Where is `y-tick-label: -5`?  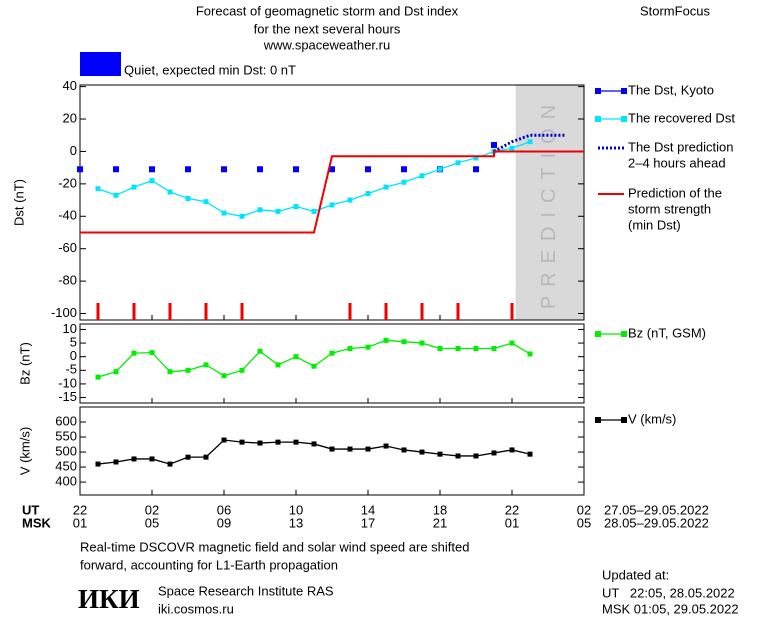 y-tick-label: -5 is located at coordinates (71, 369).